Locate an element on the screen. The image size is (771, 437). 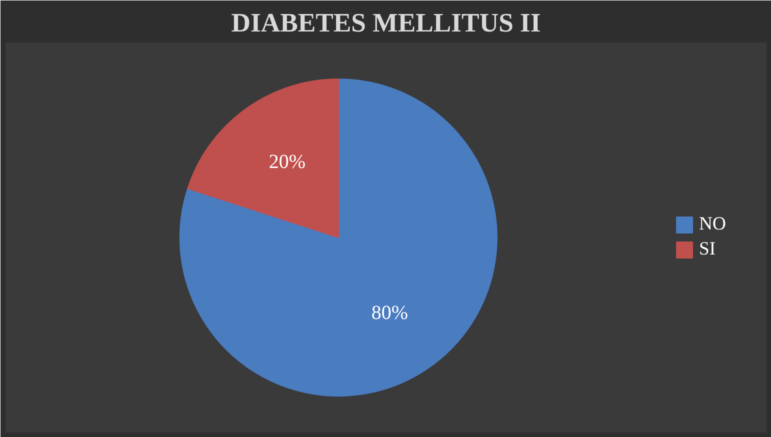
legend-label: NO is located at coordinates (712, 225).